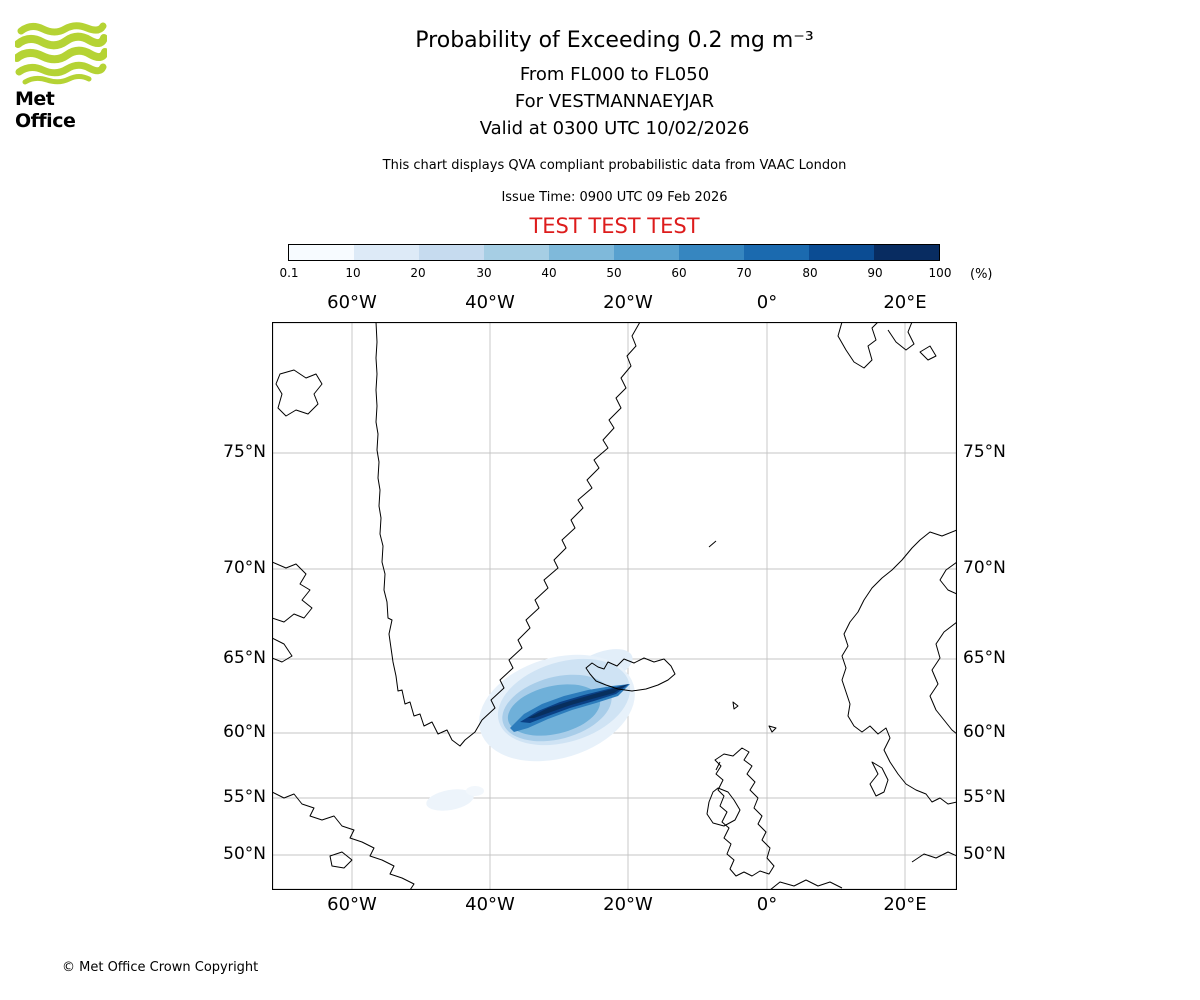 The width and height of the screenshot is (1200, 1000). I want to click on lat-label-right: 50°N, so click(984, 854).